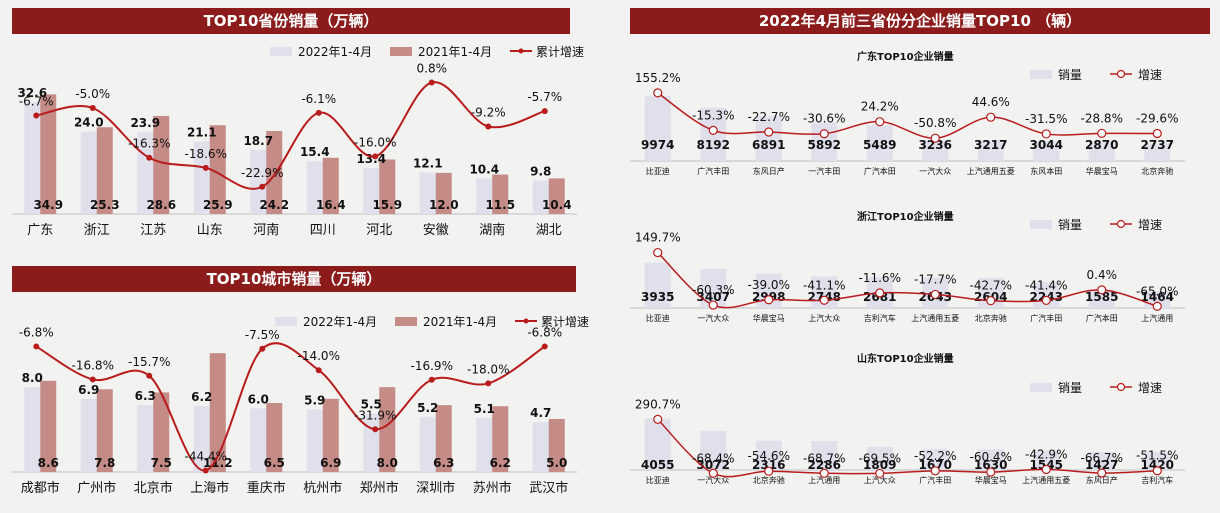  I want to click on value-label-2022: 6.3, so click(145, 396).